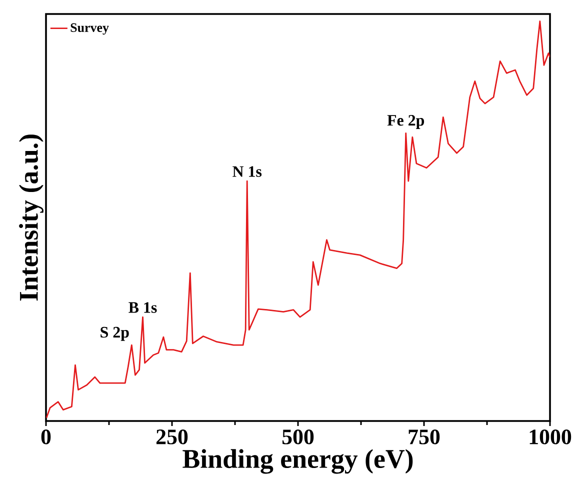  What do you see at coordinates (142, 307) in the screenshot?
I see `annotation: B 1s` at bounding box center [142, 307].